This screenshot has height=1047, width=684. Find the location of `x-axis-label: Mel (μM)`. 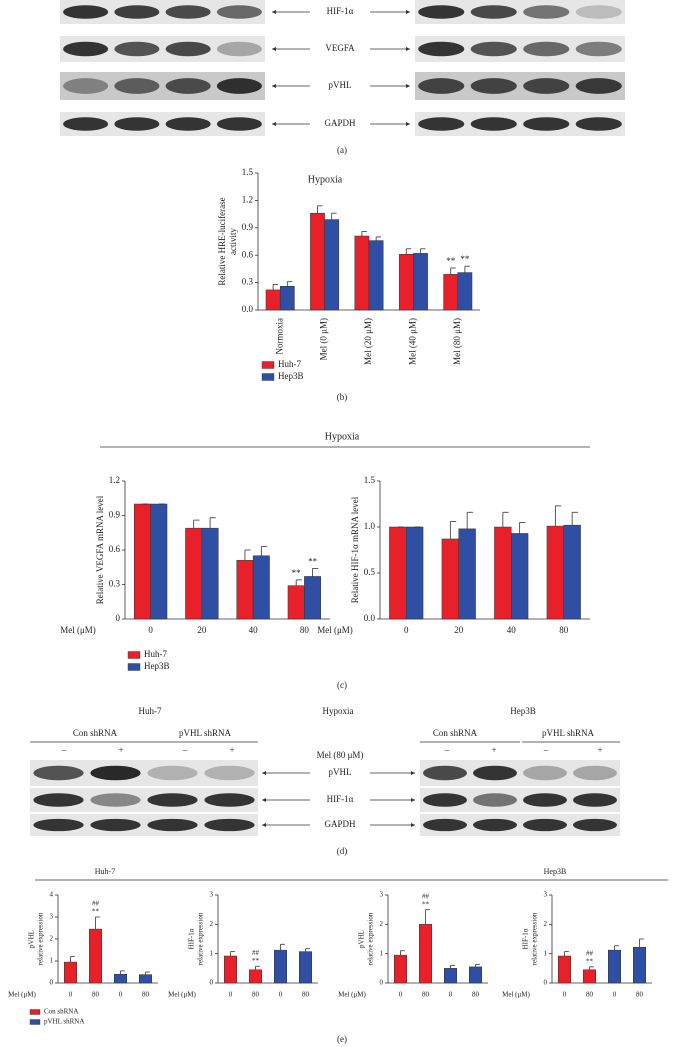

x-axis-label: Mel (μM) is located at coordinates (78, 630).